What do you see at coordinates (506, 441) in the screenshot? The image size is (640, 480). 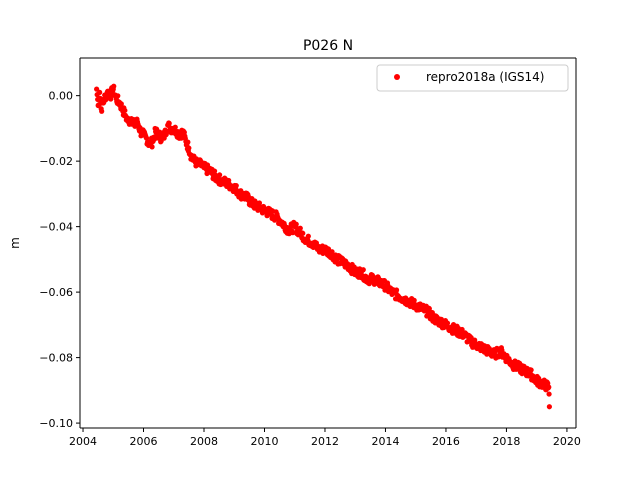 I see `x-tick-label: 2018` at bounding box center [506, 441].